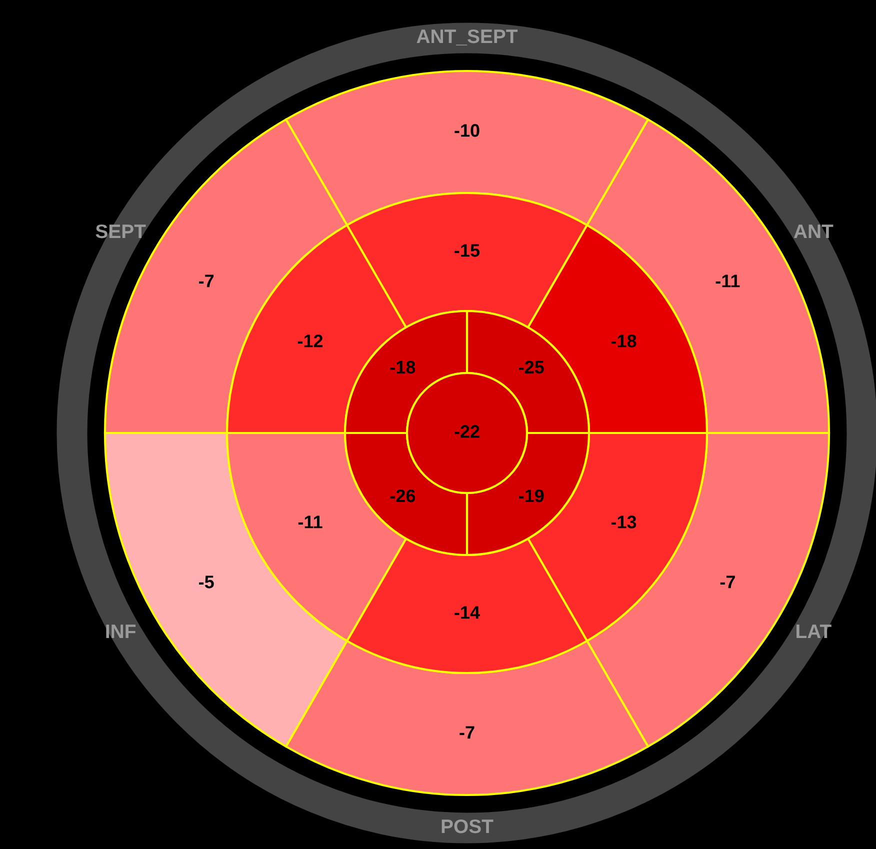 The image size is (876, 849). What do you see at coordinates (467, 612) in the screenshot?
I see `data-label: -14` at bounding box center [467, 612].